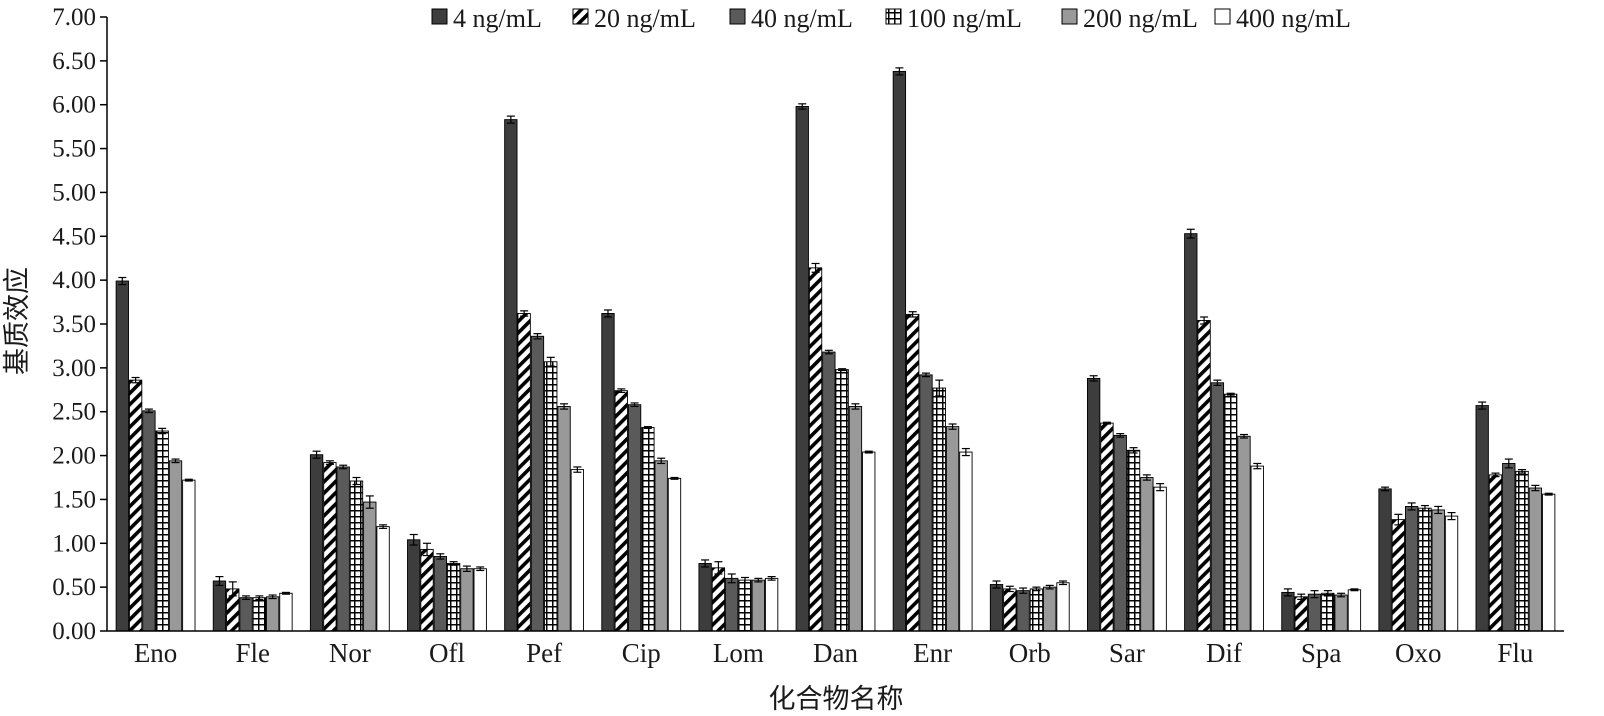 Image resolution: width=1604 pixels, height=716 pixels. I want to click on y-tick-label: 3.00, so click(74, 368).